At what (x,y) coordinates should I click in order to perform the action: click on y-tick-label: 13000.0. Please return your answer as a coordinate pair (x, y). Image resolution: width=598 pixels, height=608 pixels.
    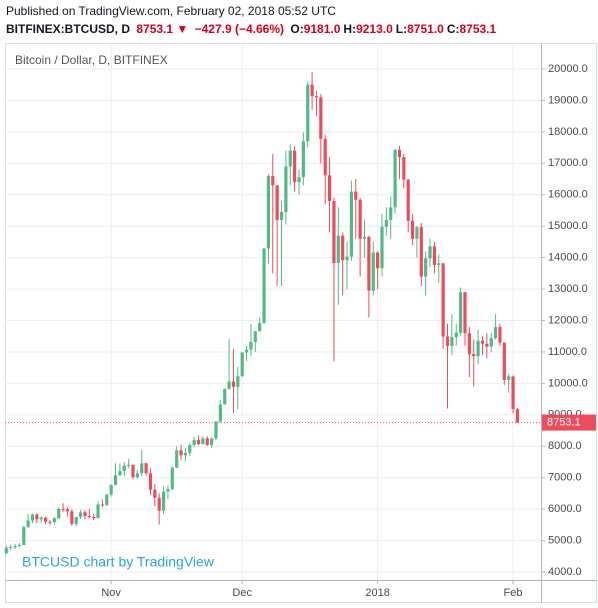
    Looking at the image, I should click on (568, 289).